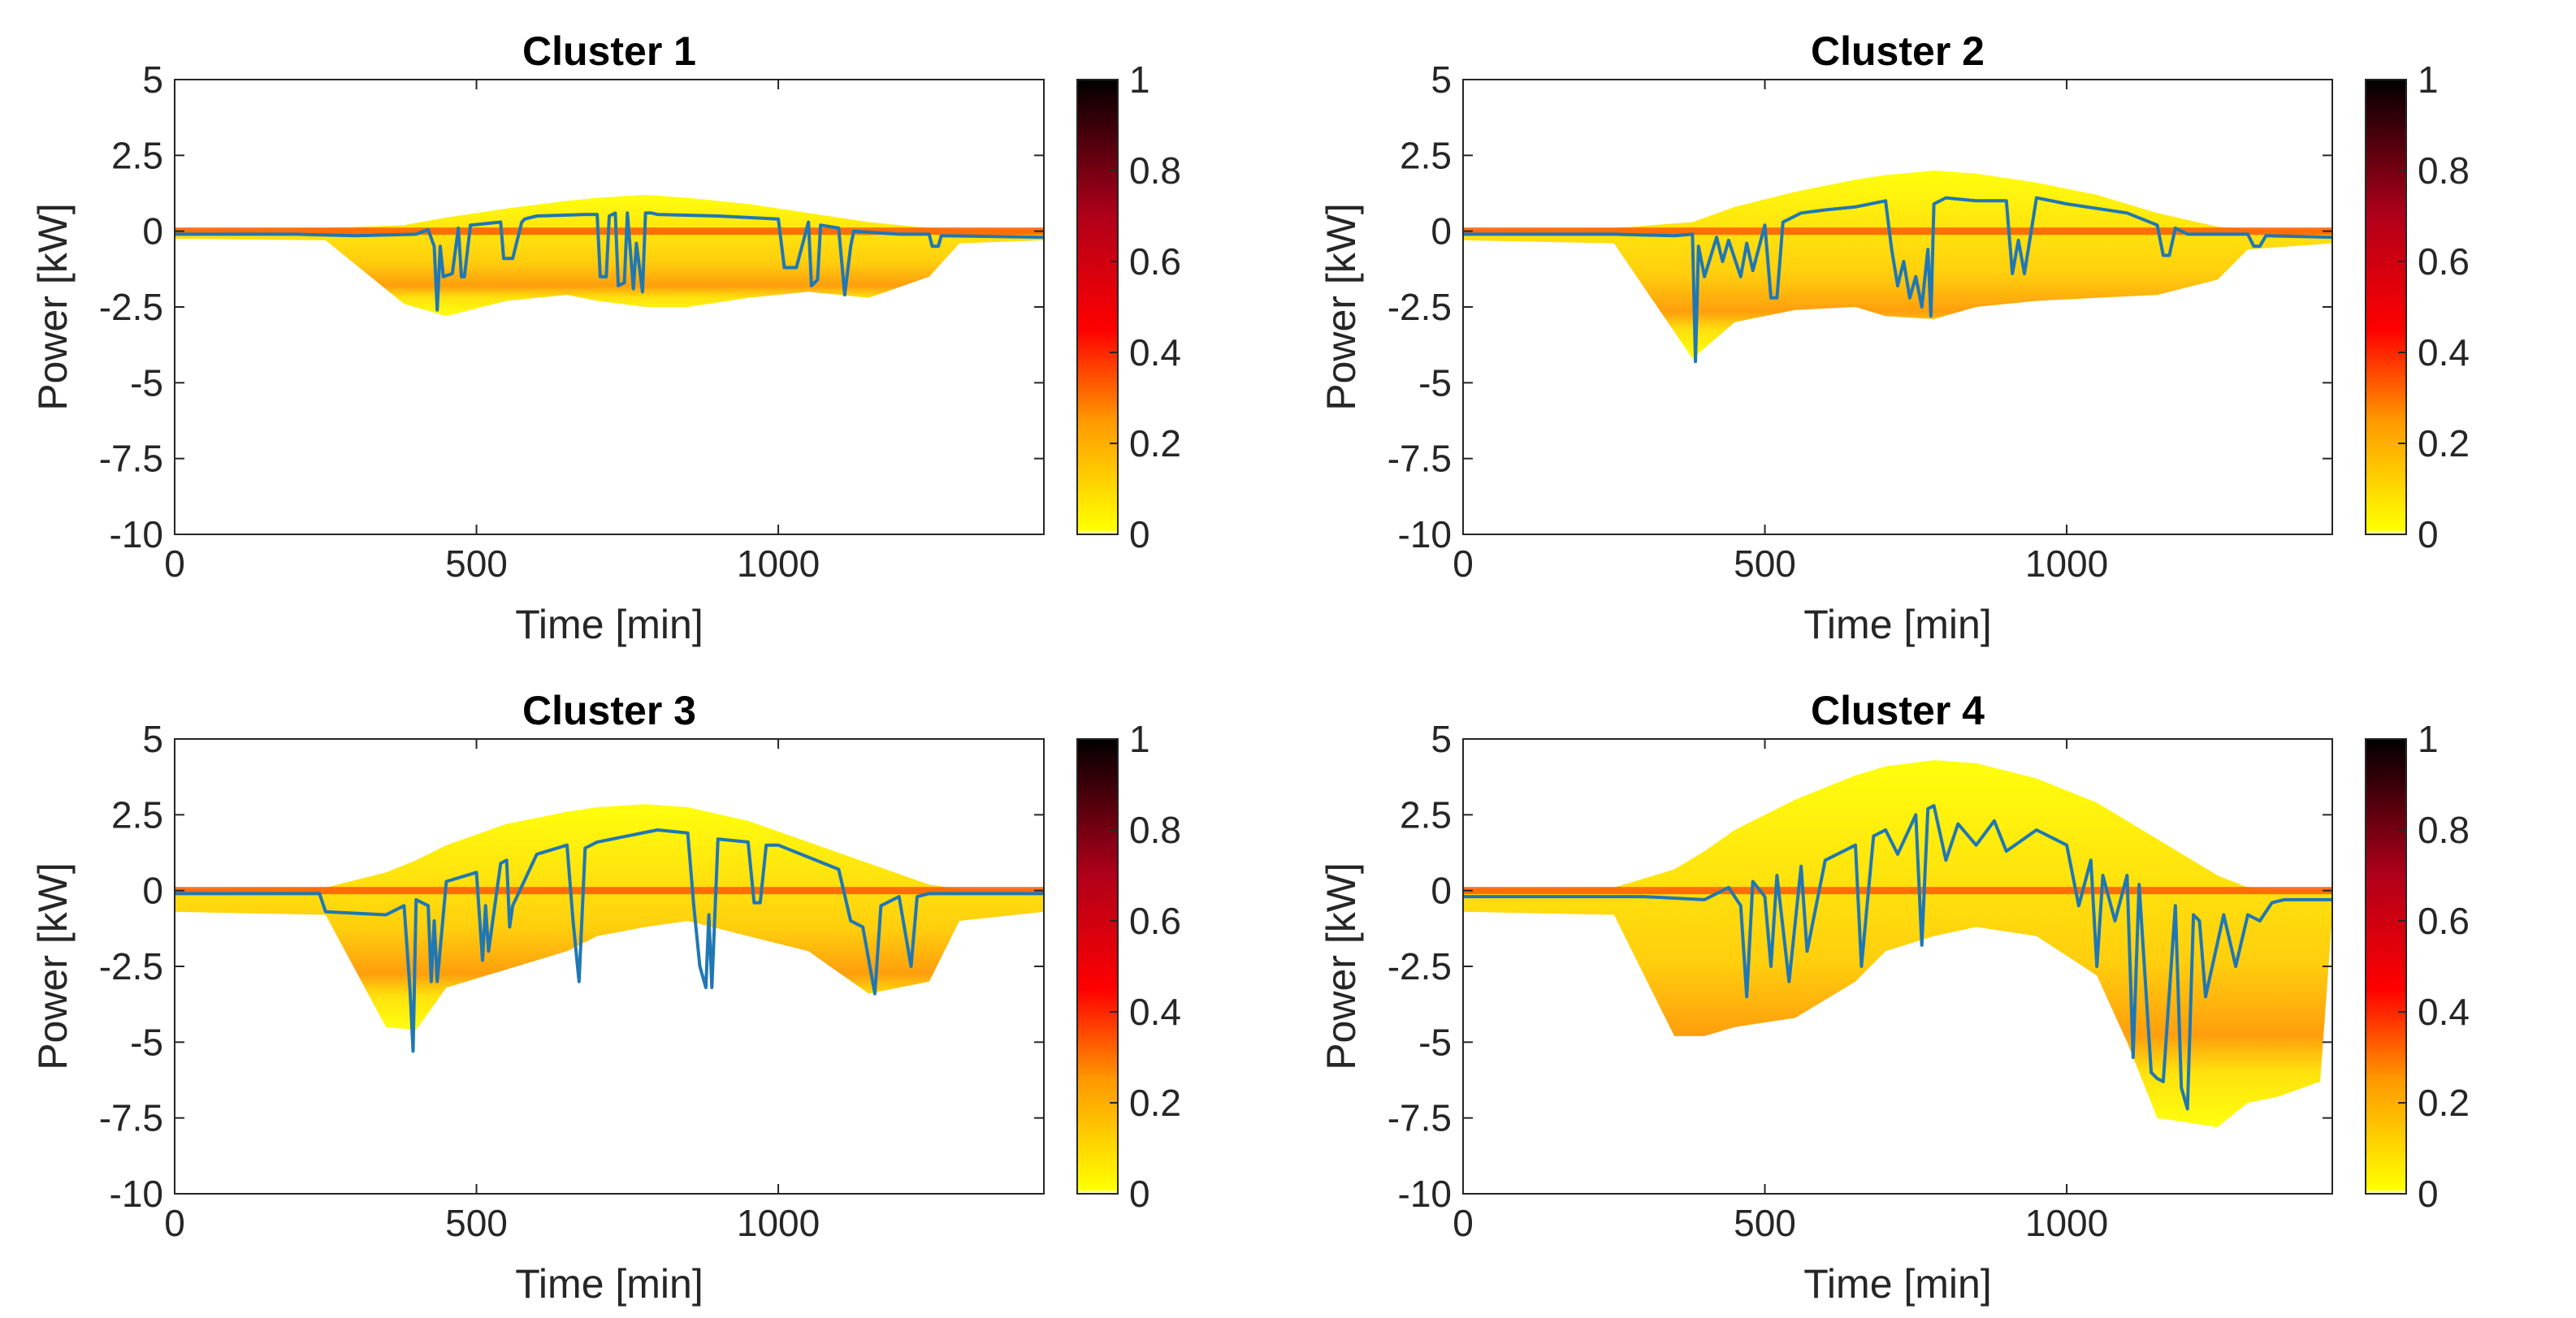 The height and width of the screenshot is (1318, 2576). What do you see at coordinates (1898, 51) in the screenshot?
I see `chart-title: Cluster 2` at bounding box center [1898, 51].